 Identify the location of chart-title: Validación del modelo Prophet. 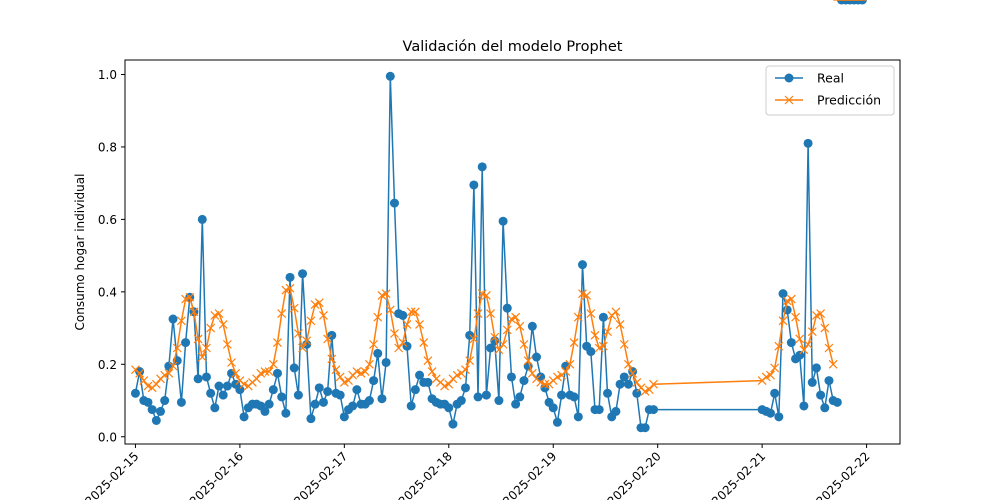
(513, 47).